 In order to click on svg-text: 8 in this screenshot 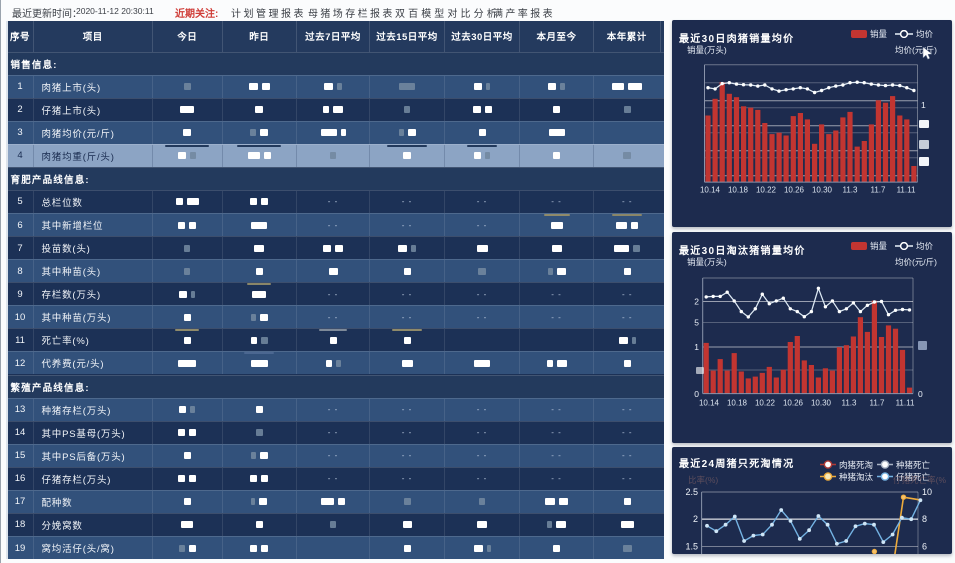, I will do `click(924, 519)`.